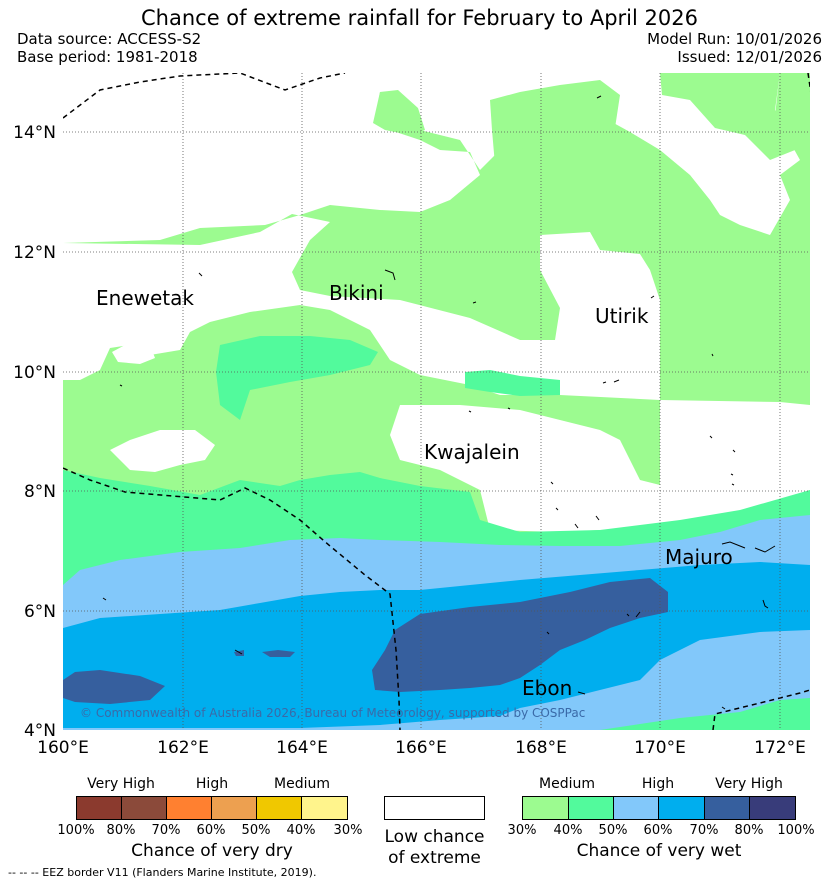 Image resolution: width=839 pixels, height=885 pixels. I want to click on low-chance-line1: Low chance, so click(434, 837).